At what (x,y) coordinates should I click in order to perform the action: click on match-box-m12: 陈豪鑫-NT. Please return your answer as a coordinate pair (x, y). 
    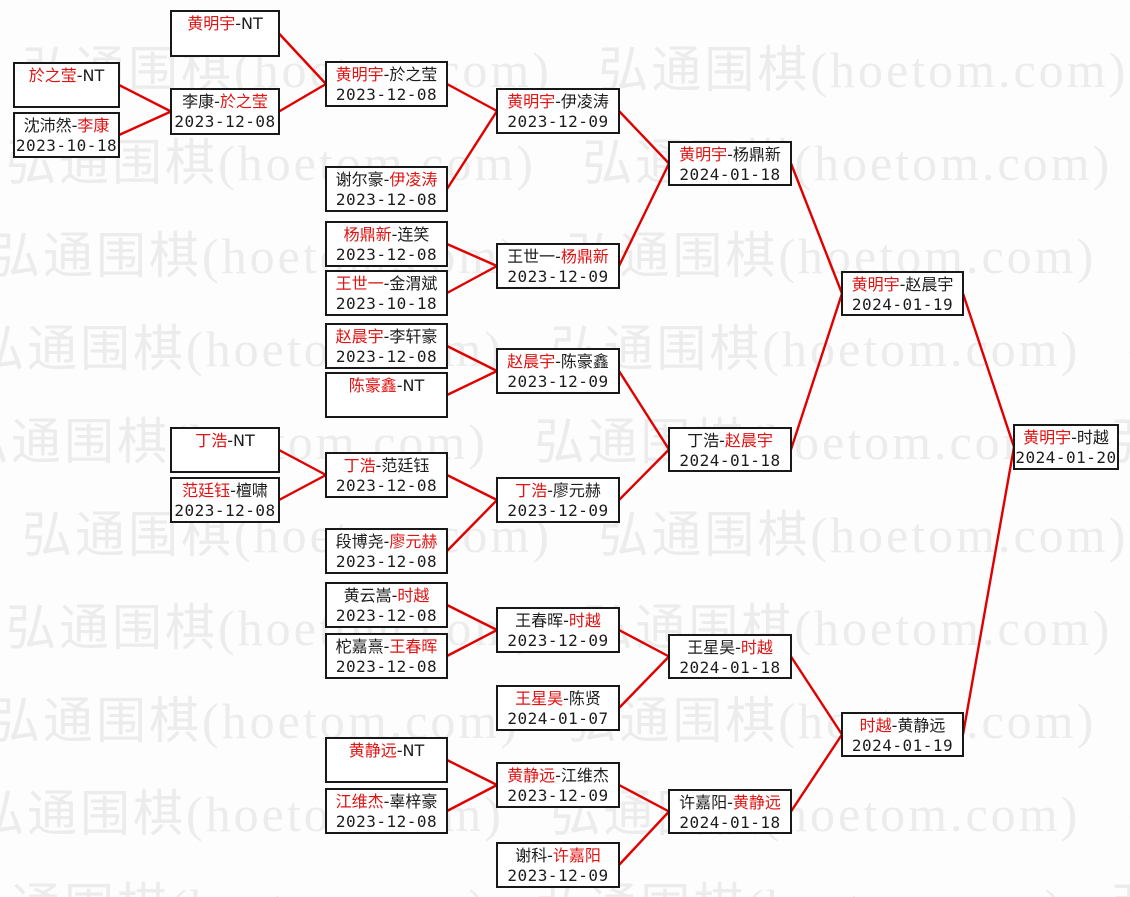
    Looking at the image, I should click on (386, 395).